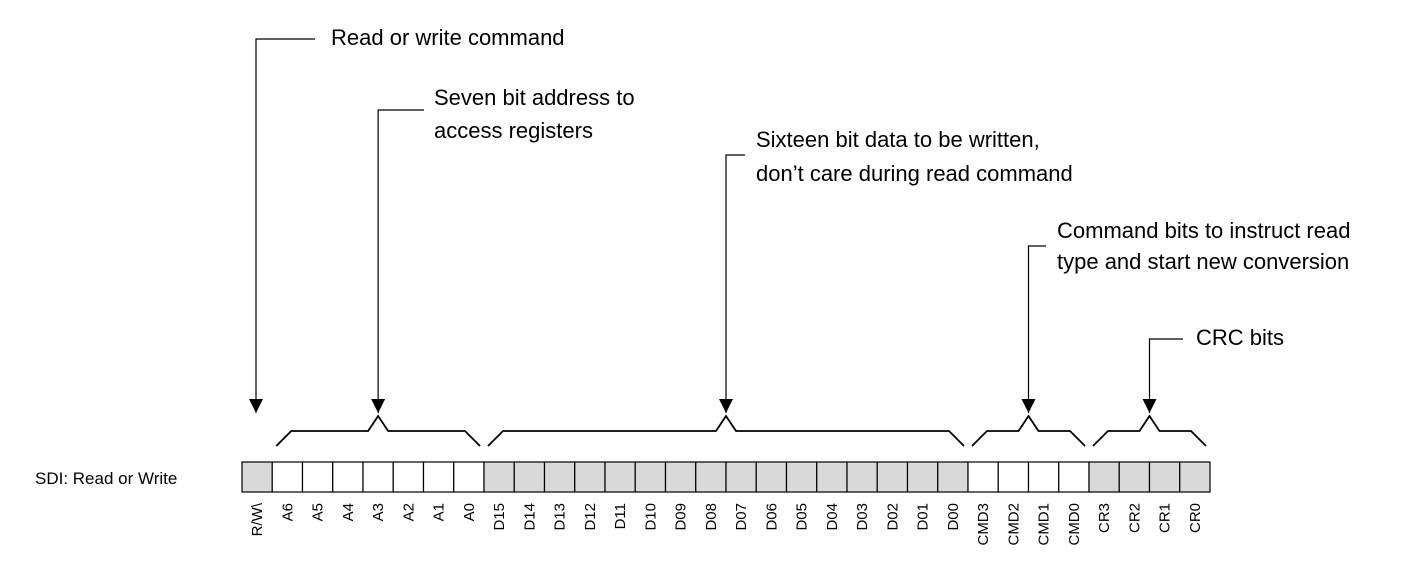  Describe the element at coordinates (106, 478) in the screenshot. I see `row-label: SDI: Read or Write` at that location.